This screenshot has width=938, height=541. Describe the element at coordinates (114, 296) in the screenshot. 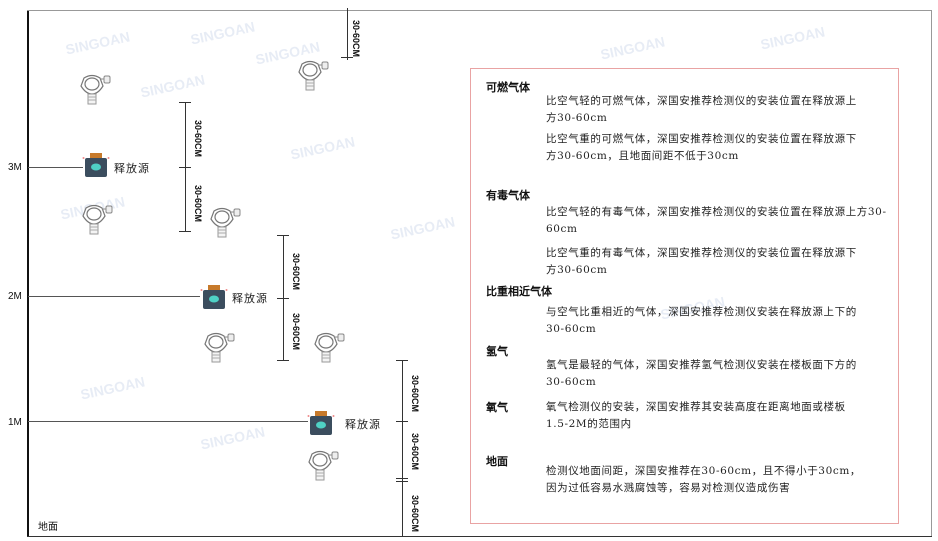

I see `level-2m-line` at that location.